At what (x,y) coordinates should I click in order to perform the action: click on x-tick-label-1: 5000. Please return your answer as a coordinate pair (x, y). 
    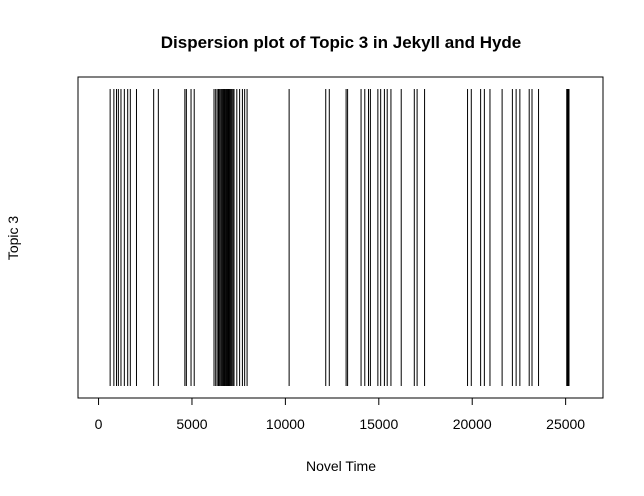
    Looking at the image, I should click on (191, 424).